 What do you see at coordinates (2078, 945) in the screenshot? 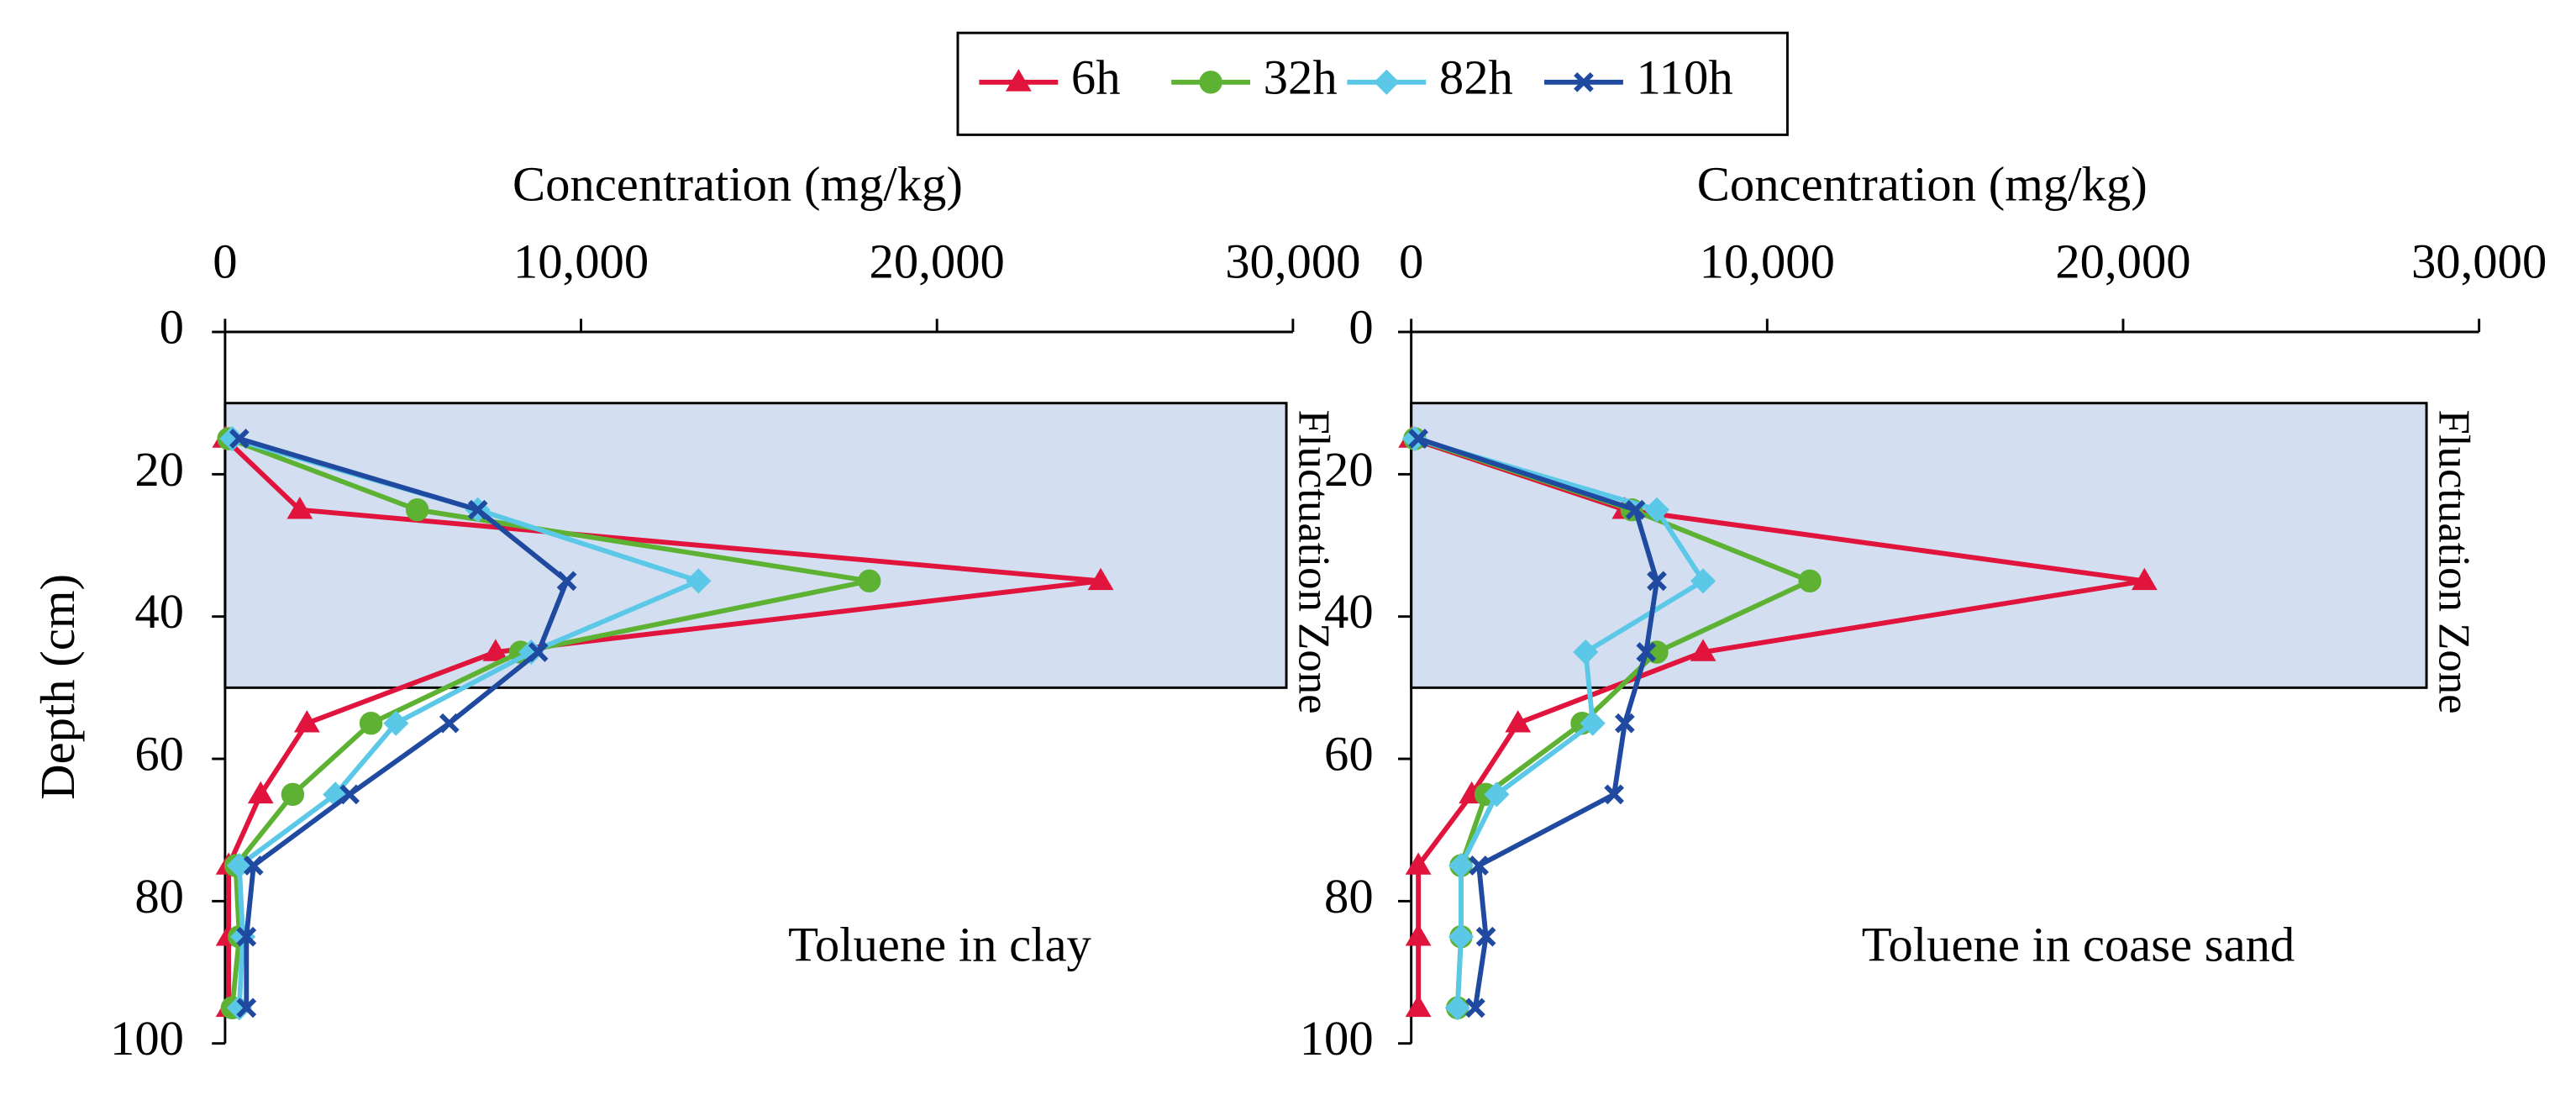
I see `annotation: Toluene in coase sand` at bounding box center [2078, 945].